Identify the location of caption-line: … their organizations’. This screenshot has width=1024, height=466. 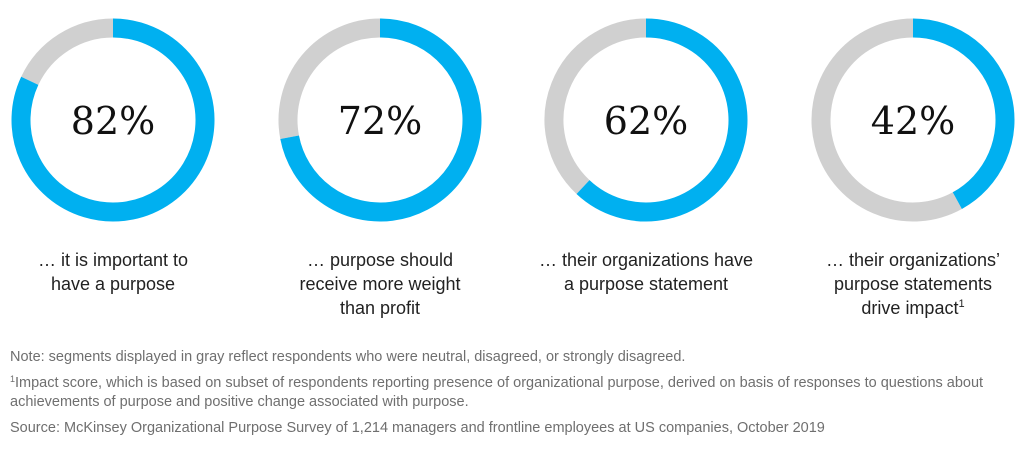
(913, 260).